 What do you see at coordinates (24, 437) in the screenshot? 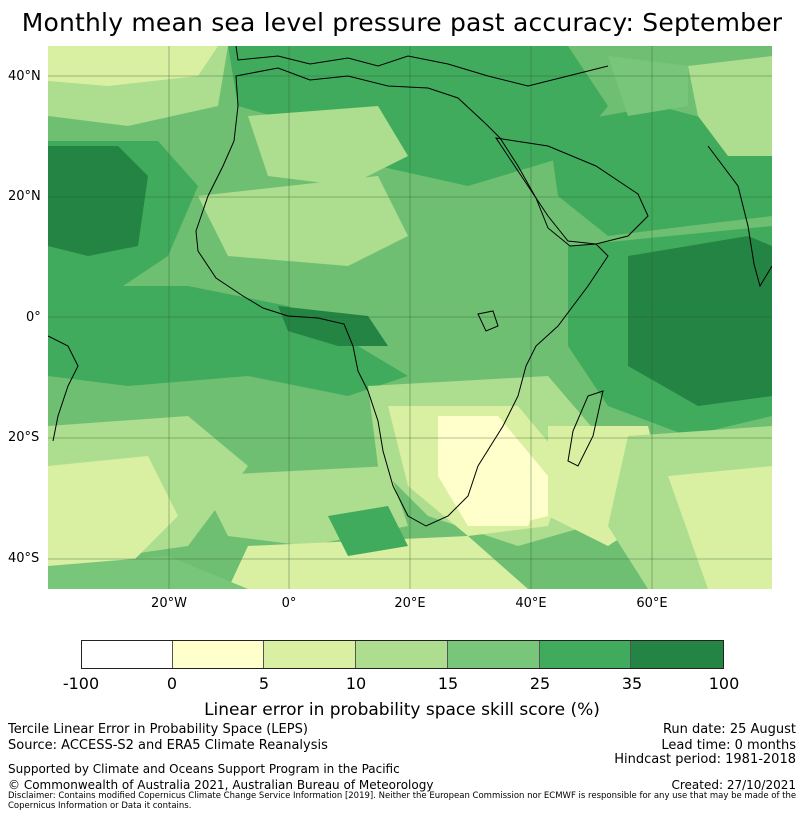
I see `lat-label-20s: 20°S` at bounding box center [24, 437].